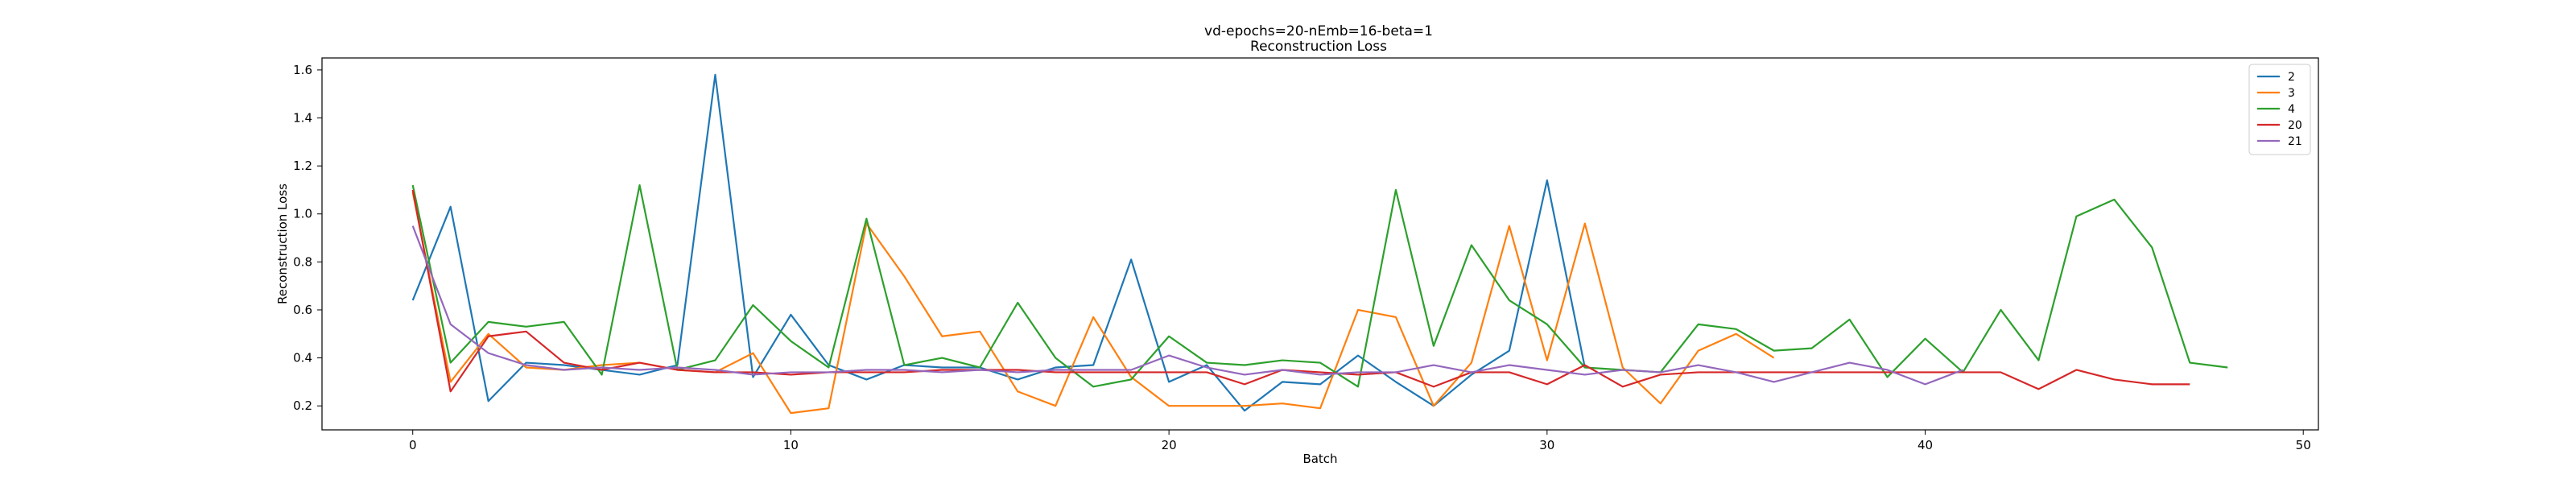 This screenshot has height=483, width=2576. Describe the element at coordinates (2291, 93) in the screenshot. I see `legend-label-3: 3` at that location.